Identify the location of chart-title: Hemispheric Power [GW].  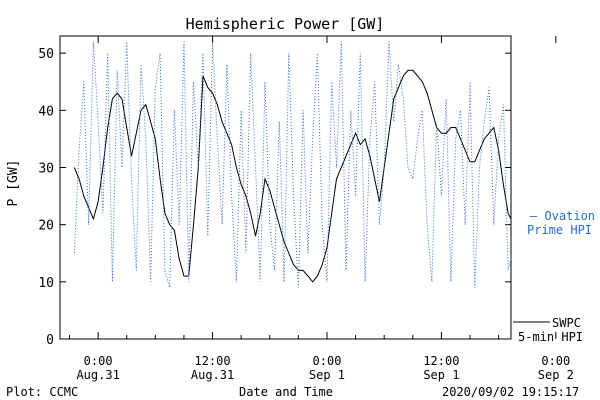
(285, 24).